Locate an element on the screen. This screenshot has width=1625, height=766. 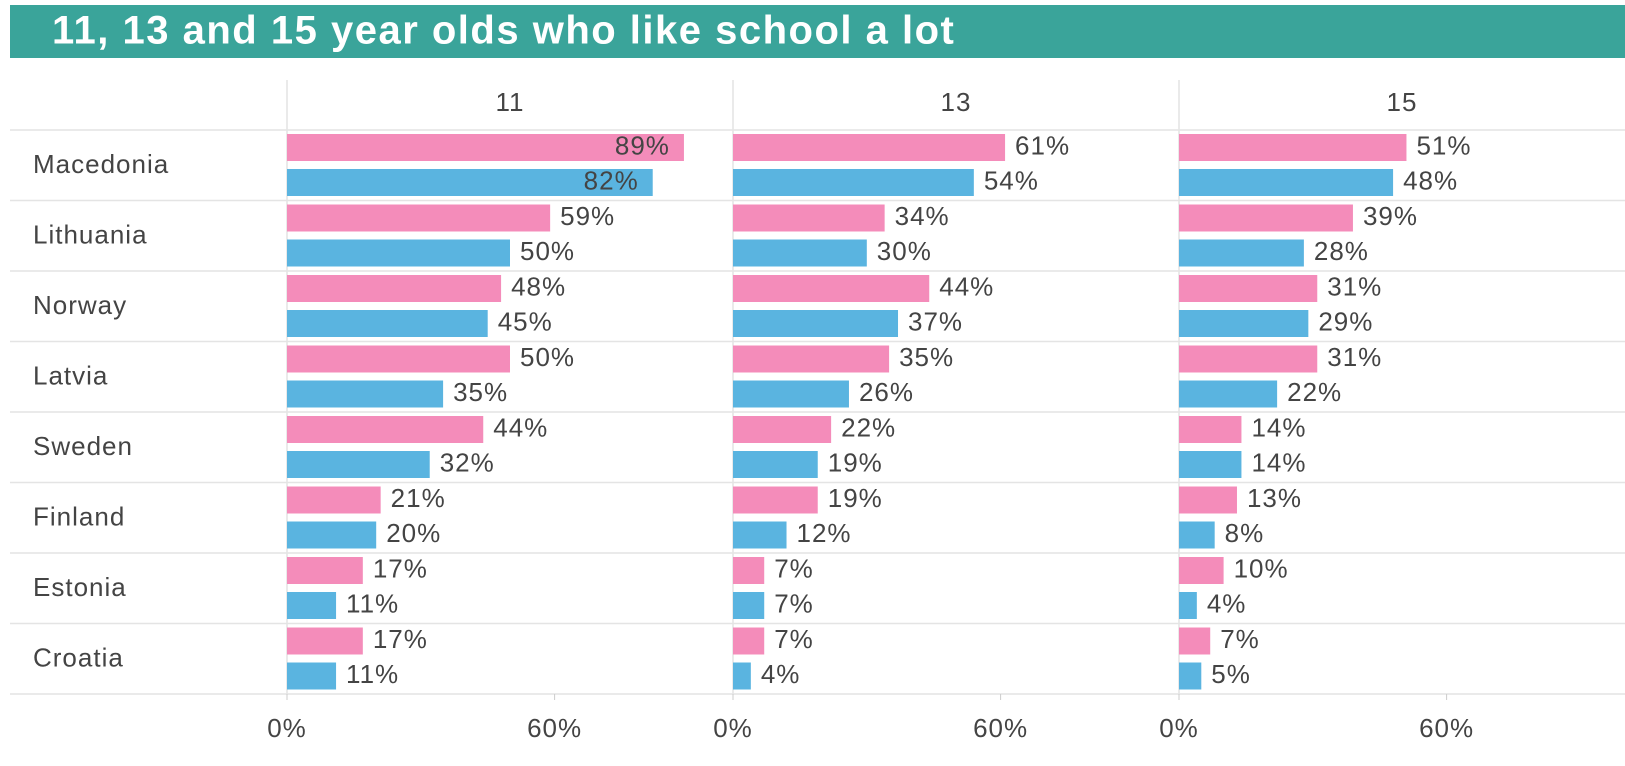
category-label: Finland is located at coordinates (79, 516).